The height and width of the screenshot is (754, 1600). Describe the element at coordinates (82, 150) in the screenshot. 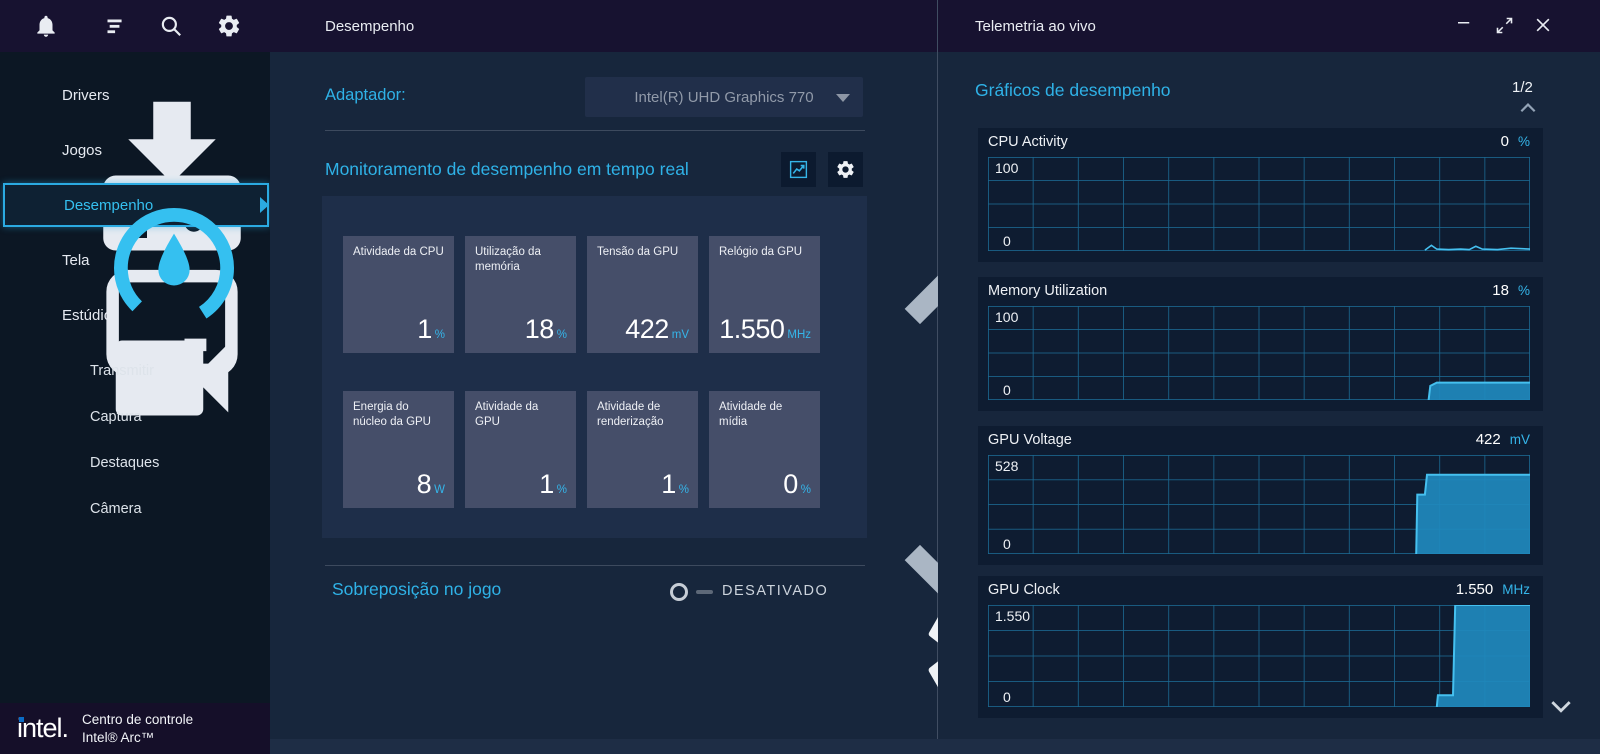

I see `sidebar-item-label: Jogos` at that location.